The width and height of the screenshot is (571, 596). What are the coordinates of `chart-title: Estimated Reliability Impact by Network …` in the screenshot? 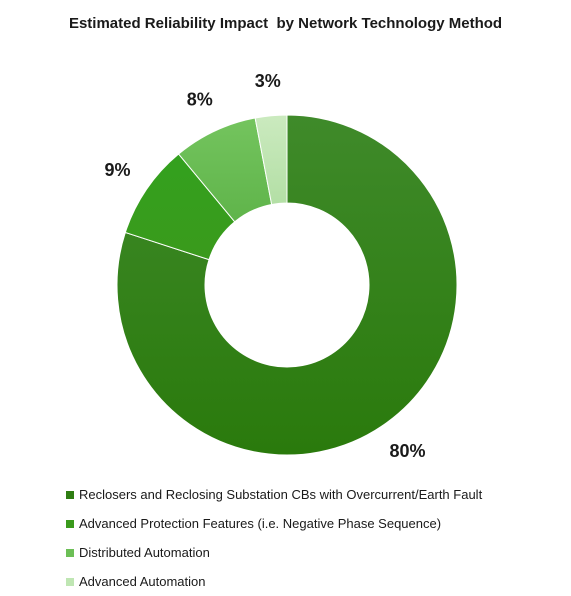 It's located at (285, 23).